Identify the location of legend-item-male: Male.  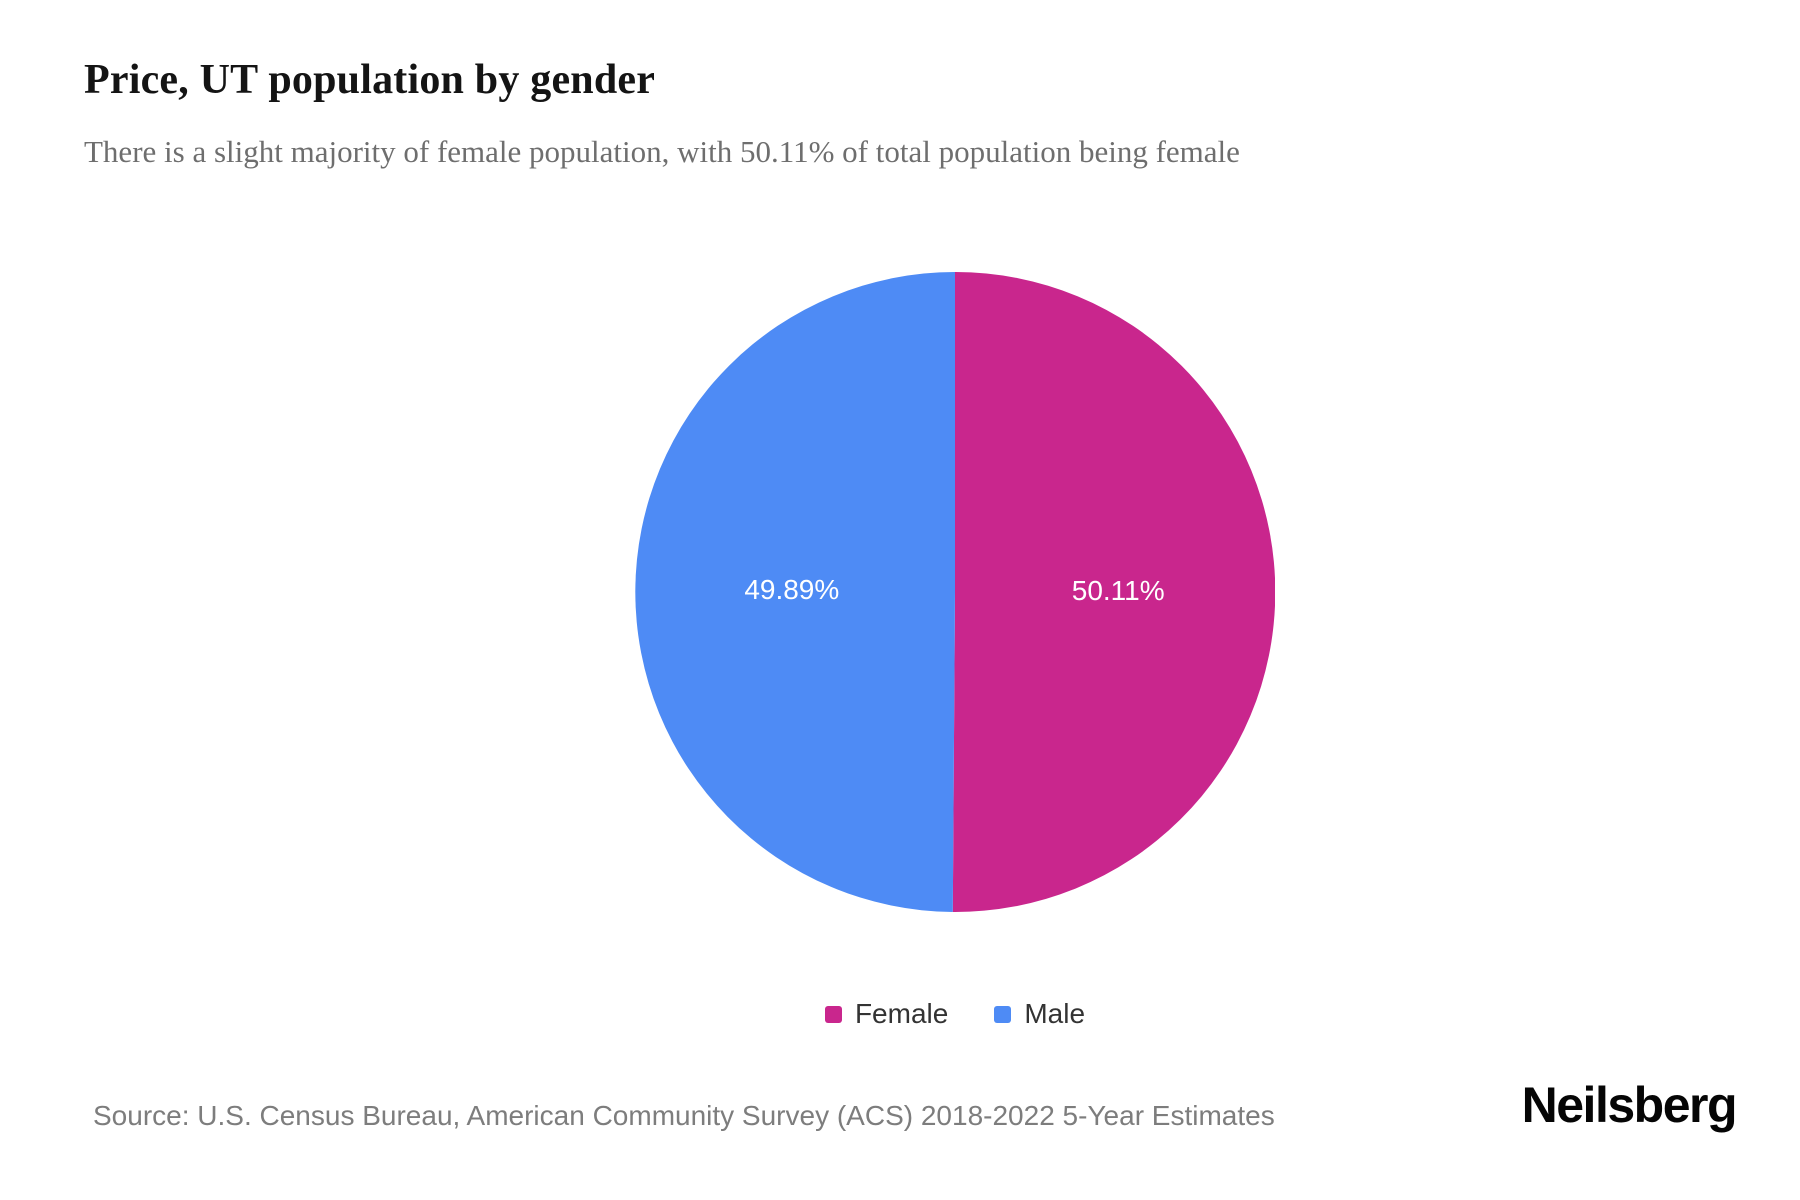
(1039, 1014).